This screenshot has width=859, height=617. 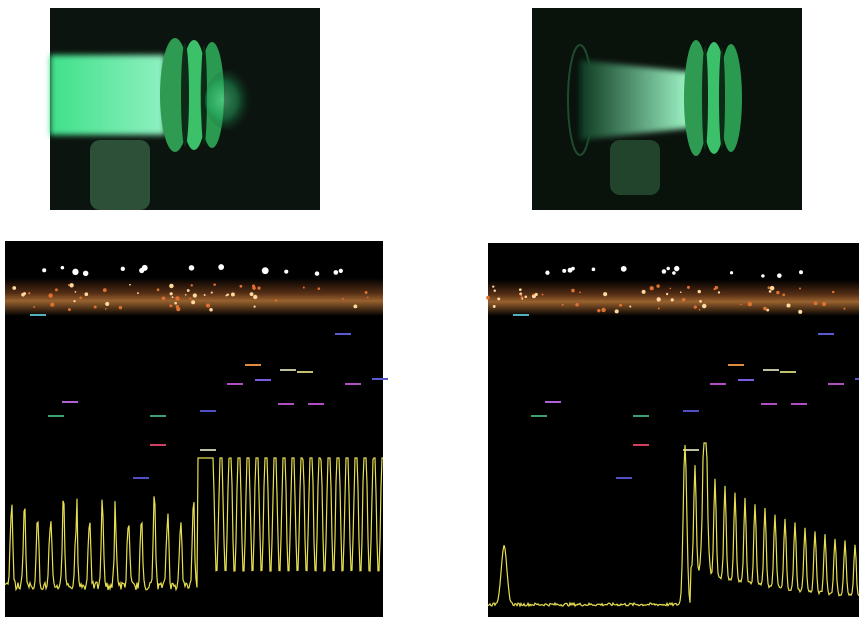 I want to click on photo-right, so click(x=667, y=109).